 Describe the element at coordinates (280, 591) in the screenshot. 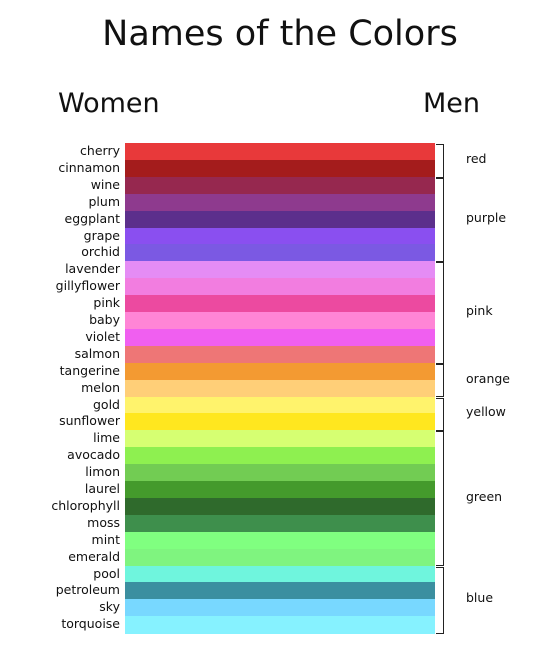

I see `color-swatch-petroleum` at that location.